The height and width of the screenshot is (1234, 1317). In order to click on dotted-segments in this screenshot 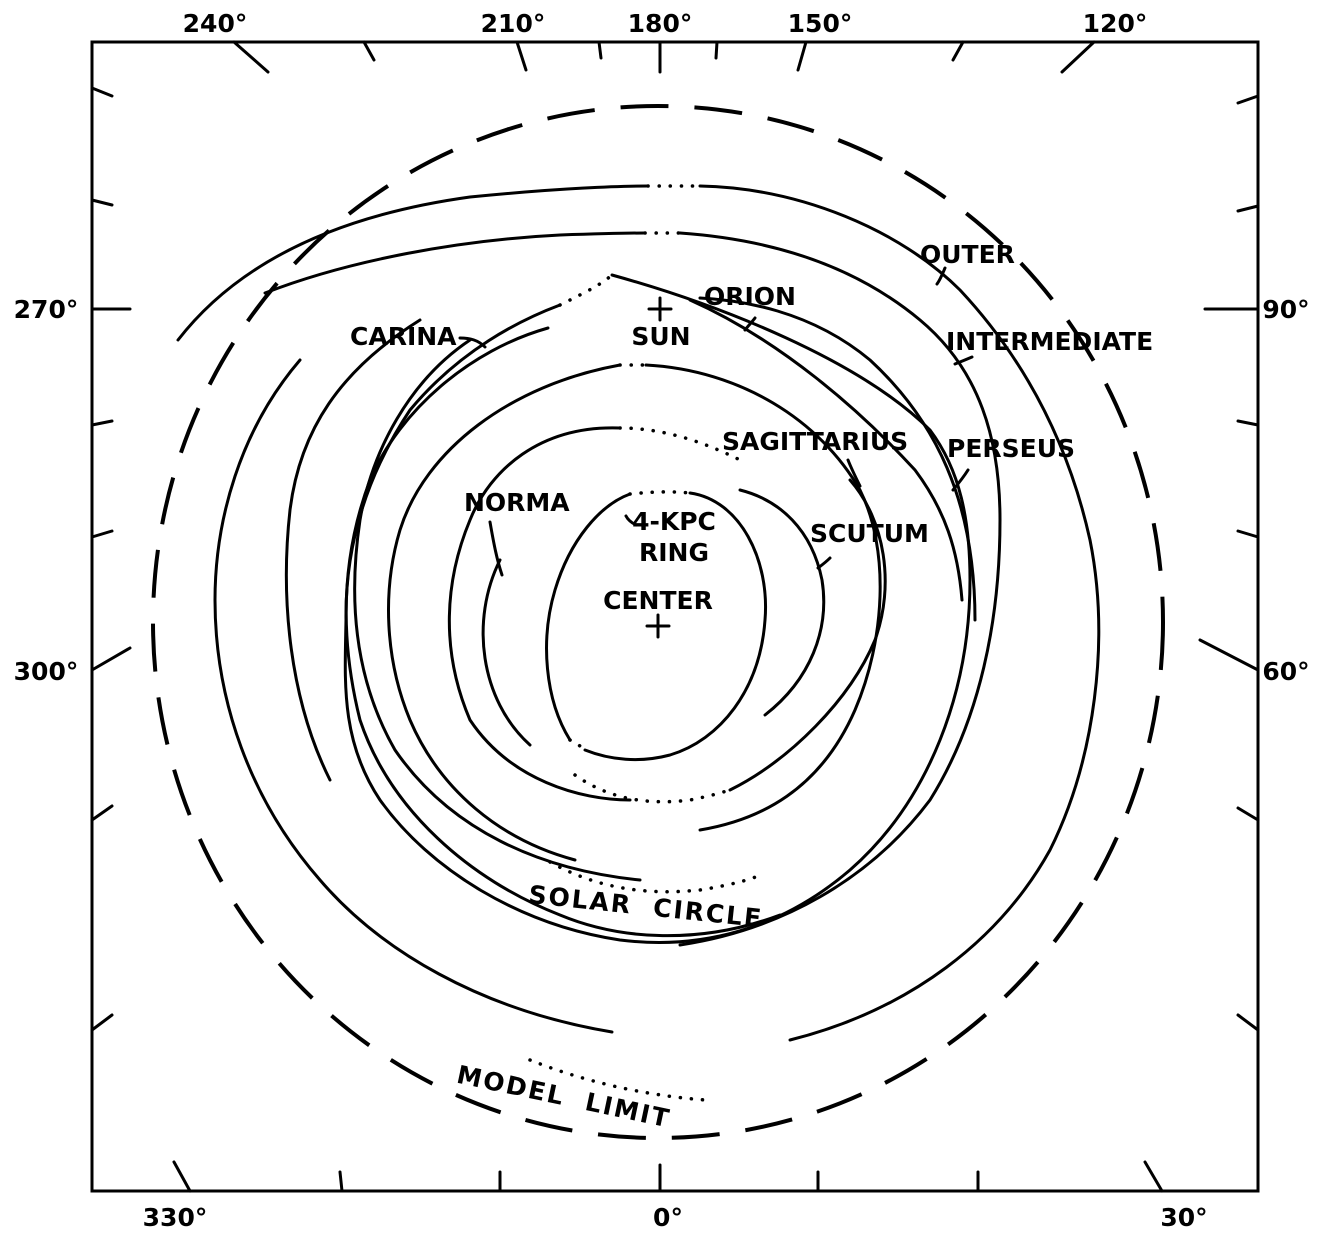, I will do `click(645, 643)`.